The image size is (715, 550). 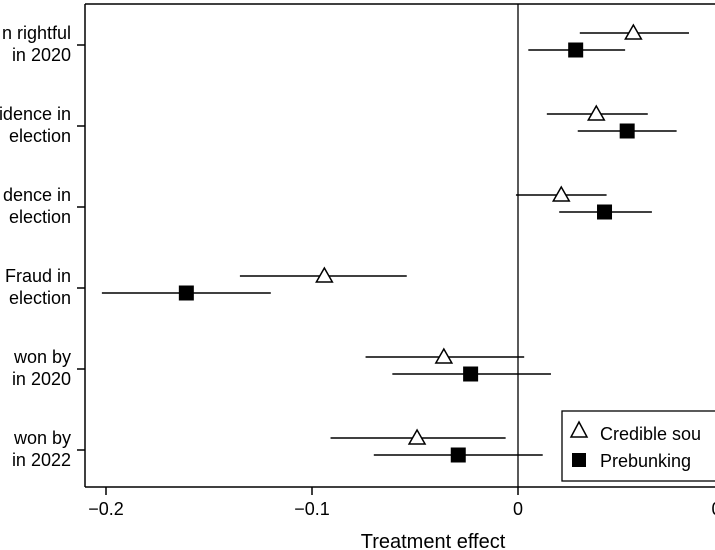 I want to click on legend-label: Prebunking, so click(x=645, y=461).